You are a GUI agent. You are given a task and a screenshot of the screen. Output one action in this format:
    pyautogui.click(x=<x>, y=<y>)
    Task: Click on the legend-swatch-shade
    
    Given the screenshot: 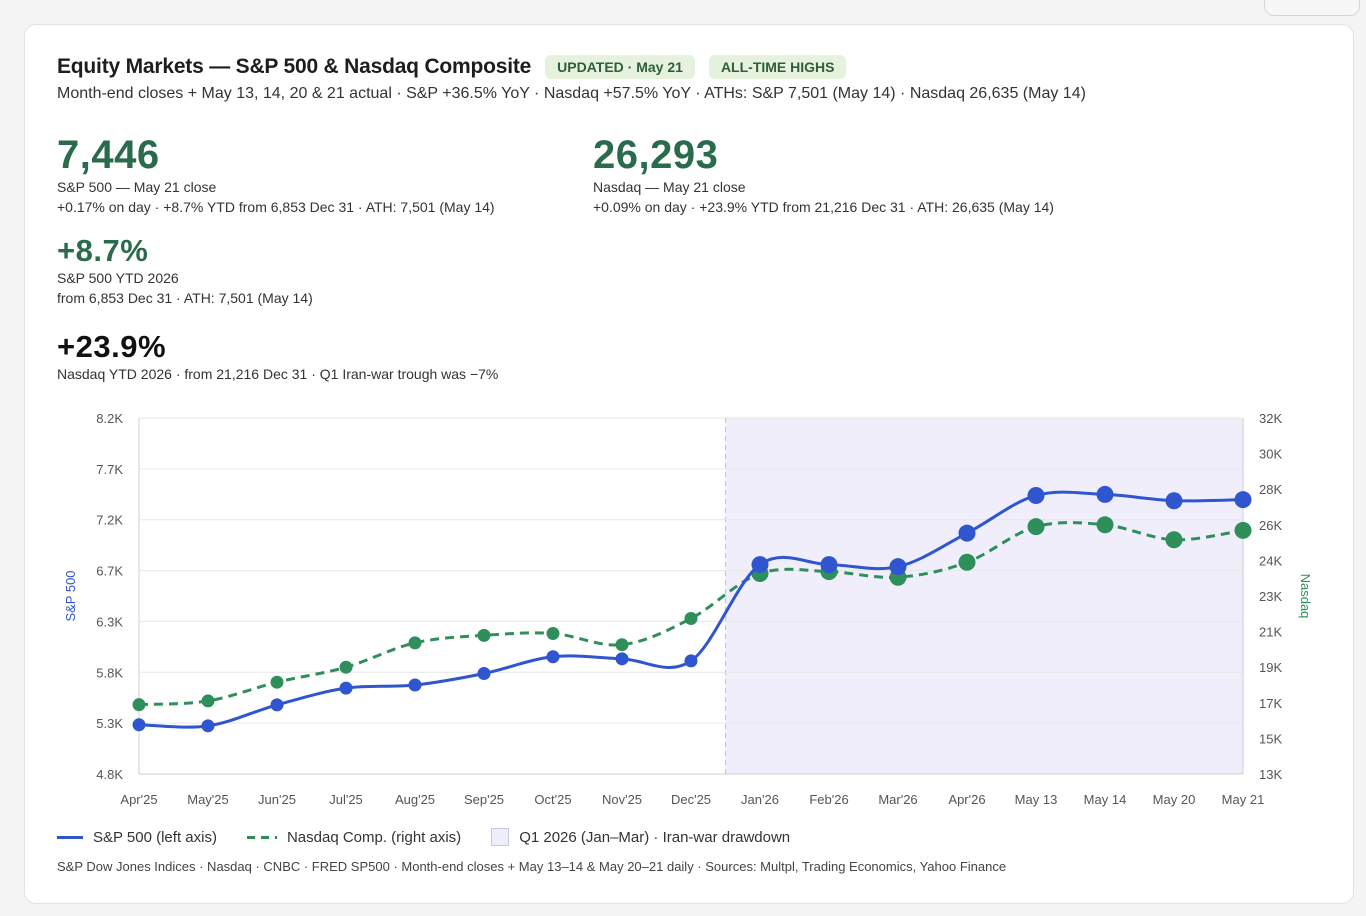 What is the action you would take?
    pyautogui.click(x=500, y=837)
    